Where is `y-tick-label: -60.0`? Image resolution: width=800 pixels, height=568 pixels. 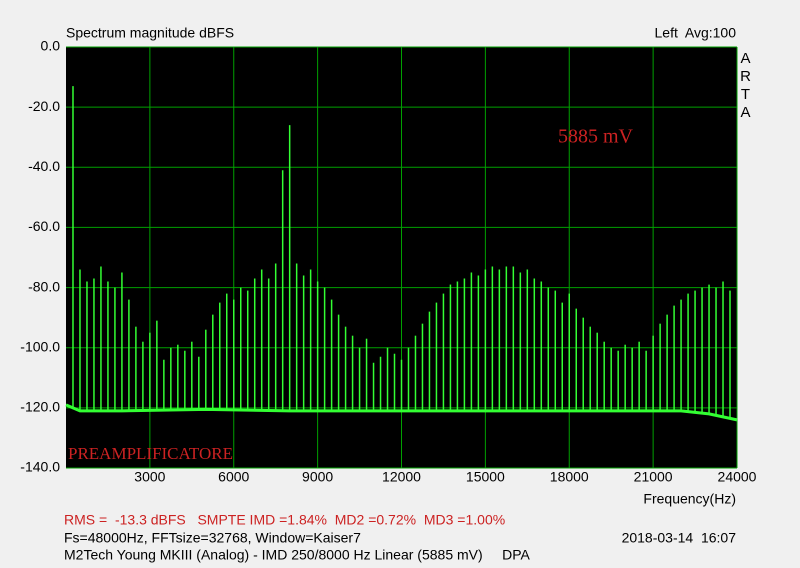 y-tick-label: -60.0 is located at coordinates (44, 226).